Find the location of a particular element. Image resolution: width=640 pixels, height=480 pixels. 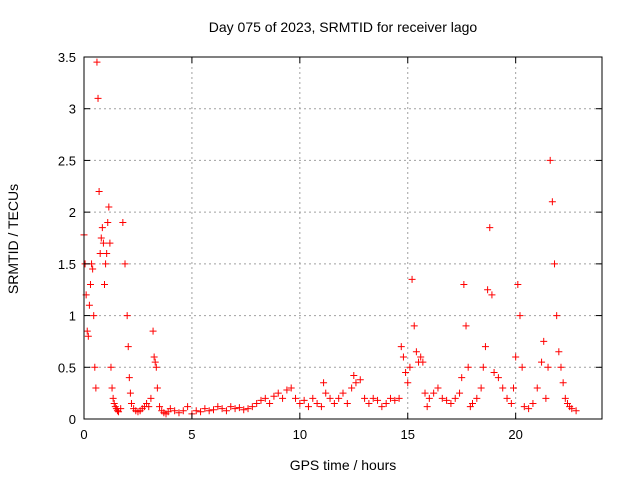

y-tick-label: 0.5 is located at coordinates (67, 367).